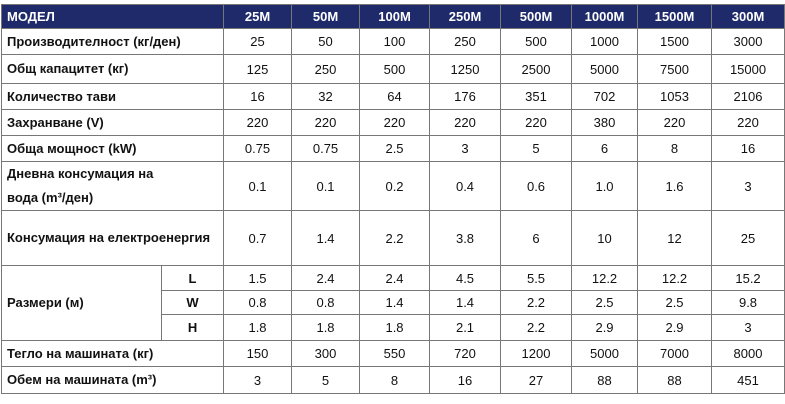 The height and width of the screenshot is (404, 785). What do you see at coordinates (112, 353) in the screenshot?
I see `row-label: Тегло на машината (кг)` at bounding box center [112, 353].